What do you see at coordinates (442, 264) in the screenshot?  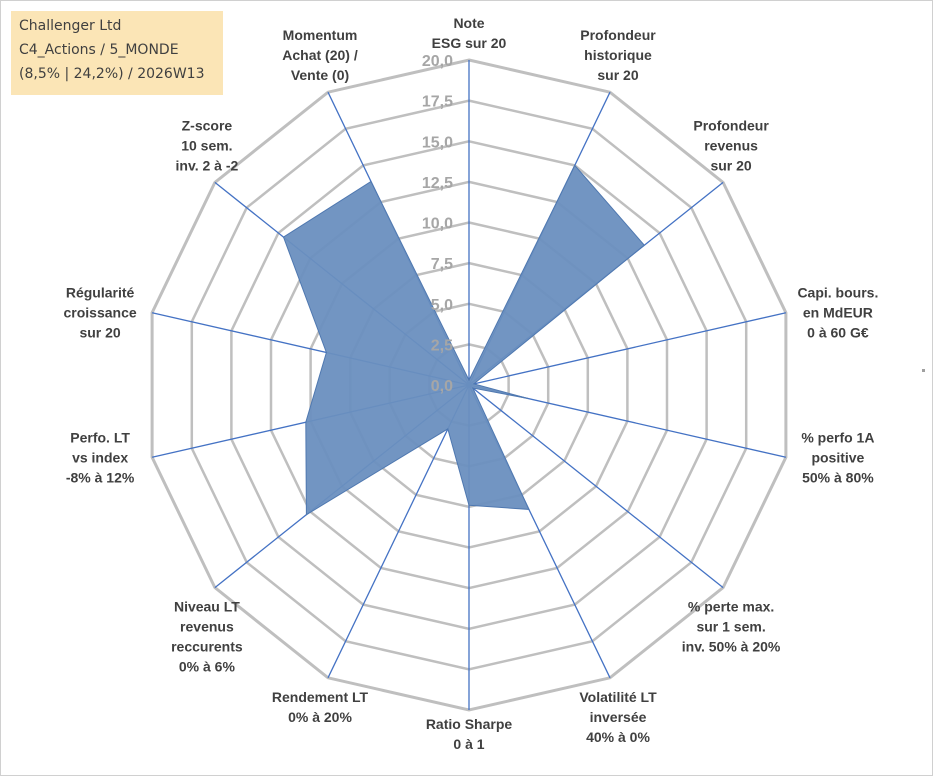 I see `tick-label: 7,5` at bounding box center [442, 264].